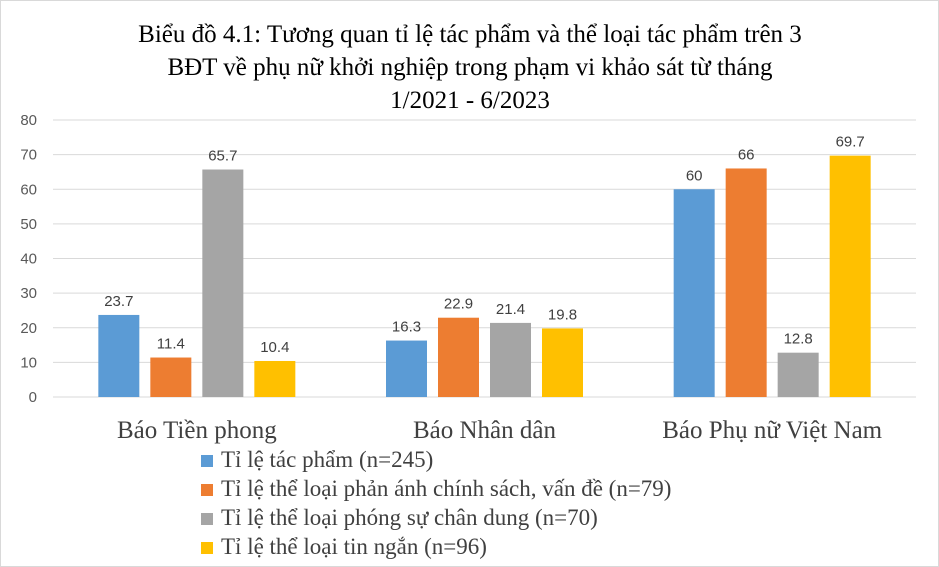  Describe the element at coordinates (850, 142) in the screenshot. I see `data-label: 69.7` at that location.